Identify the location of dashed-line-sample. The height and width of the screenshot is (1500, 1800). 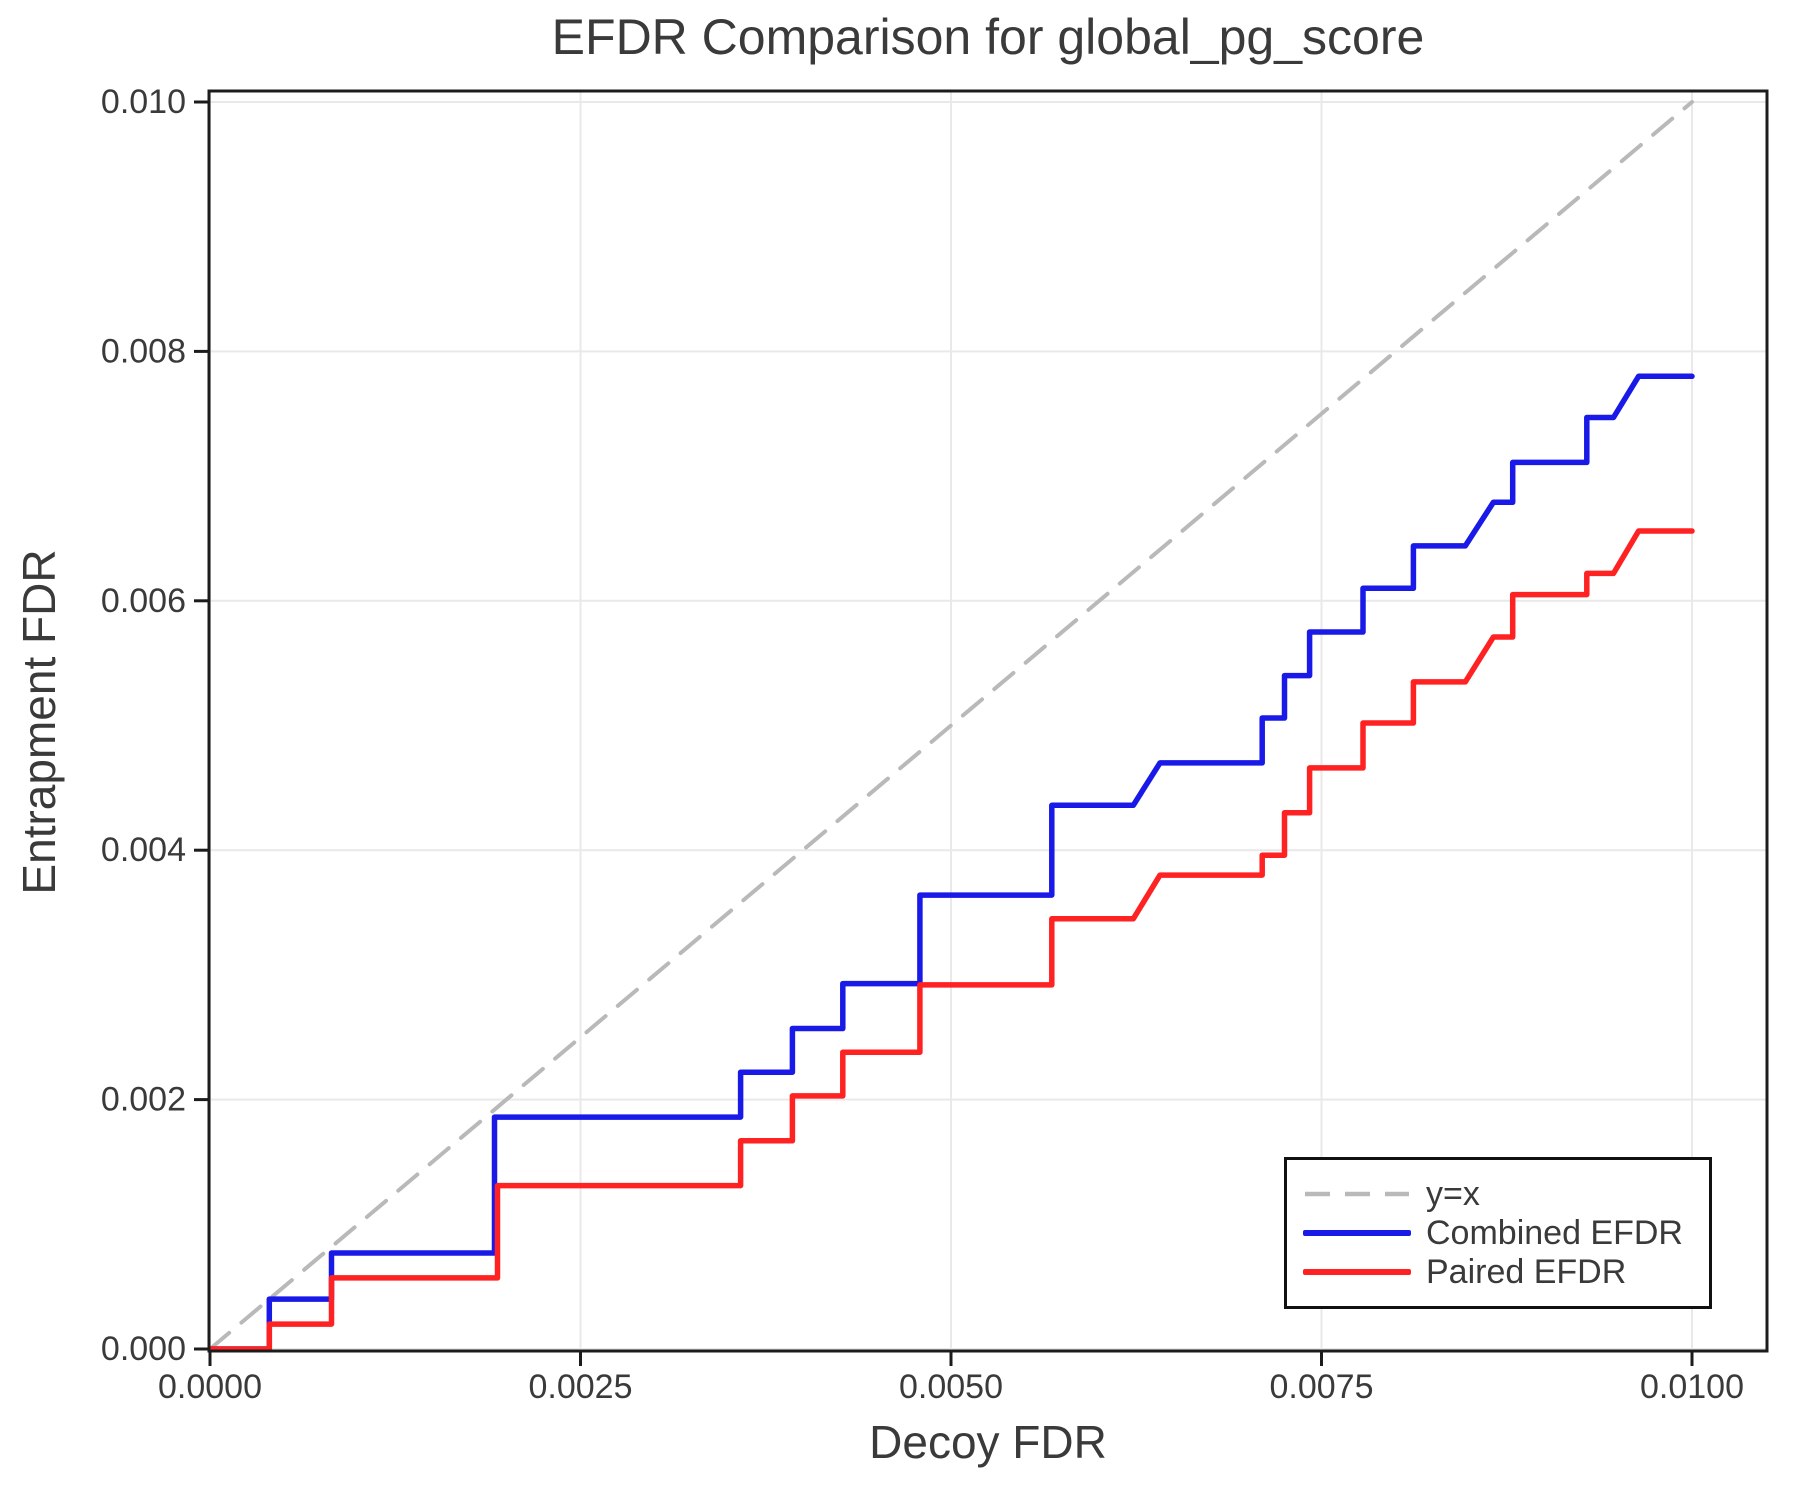
(1357, 1194).